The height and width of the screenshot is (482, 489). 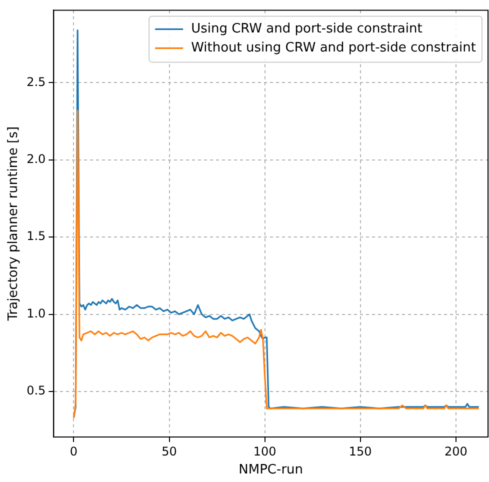 I want to click on x-tick-label: 100, so click(x=264, y=451).